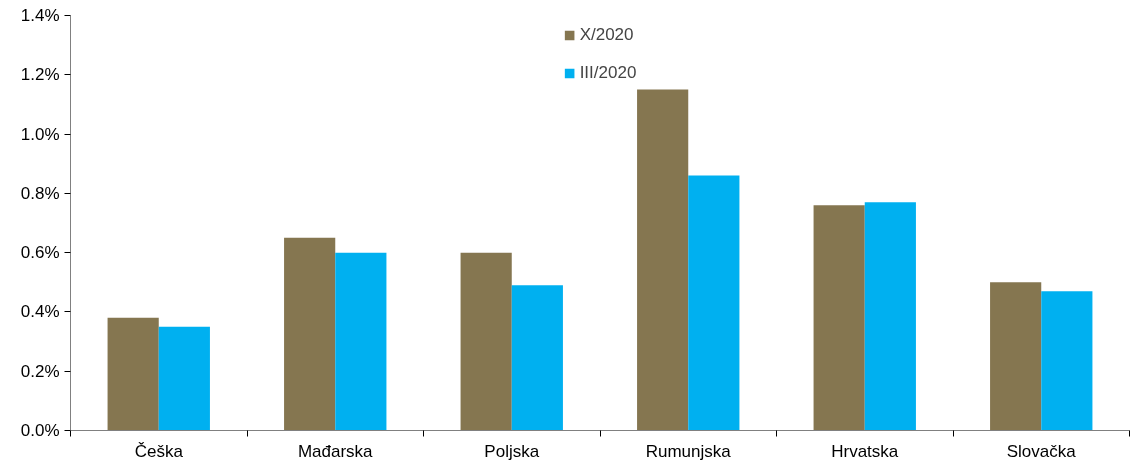 Image resolution: width=1134 pixels, height=463 pixels. Describe the element at coordinates (608, 73) in the screenshot. I see `legend-label: III/2020` at that location.